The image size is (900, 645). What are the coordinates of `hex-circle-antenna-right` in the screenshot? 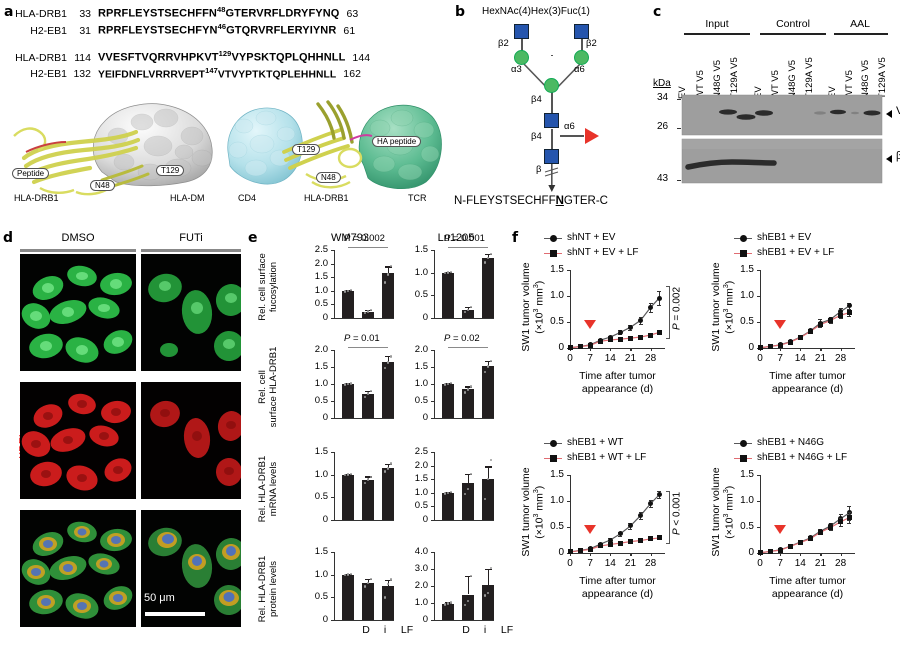 It's located at (581, 57).